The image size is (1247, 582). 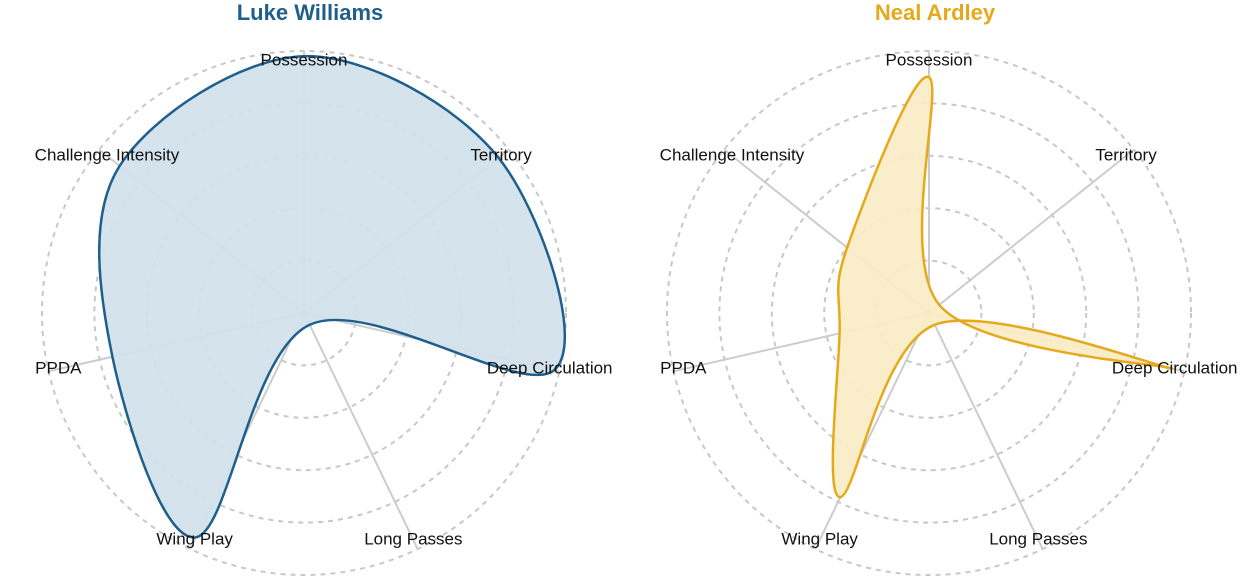 I want to click on chart-title: Neal Ardley, so click(x=935, y=12).